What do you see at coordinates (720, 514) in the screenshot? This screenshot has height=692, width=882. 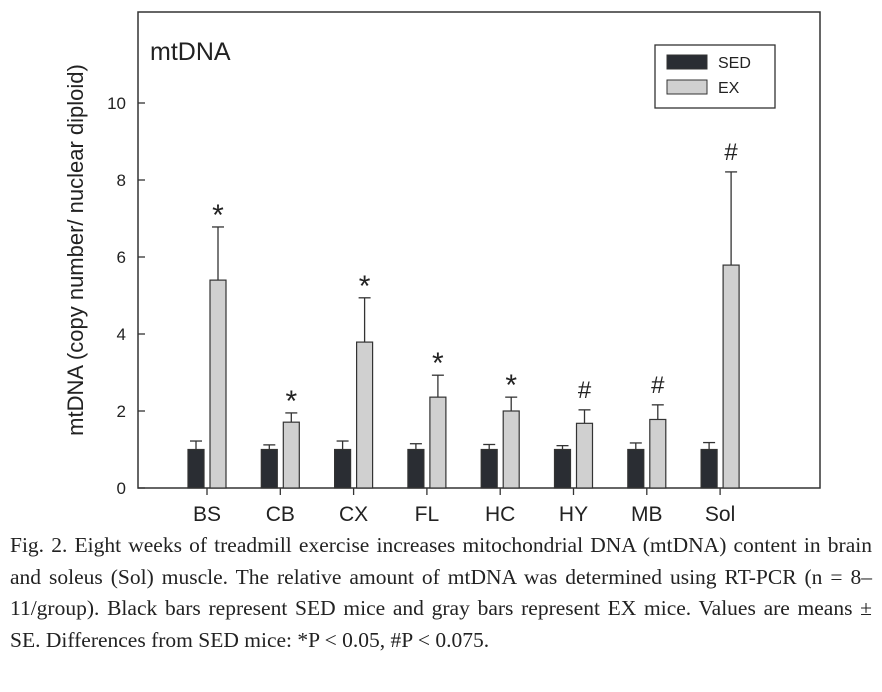 I see `x-tick-label: Sol` at bounding box center [720, 514].